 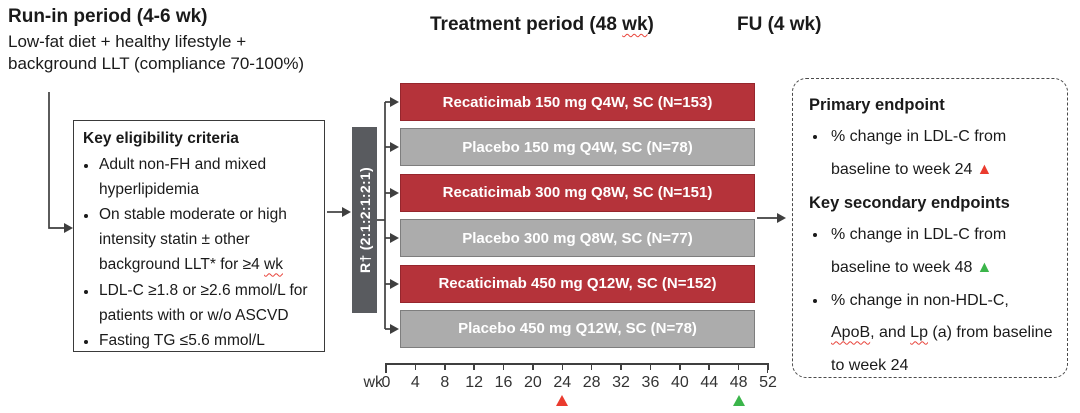 What do you see at coordinates (919, 333) in the screenshot?
I see `squiggle-text: Lp` at bounding box center [919, 333].